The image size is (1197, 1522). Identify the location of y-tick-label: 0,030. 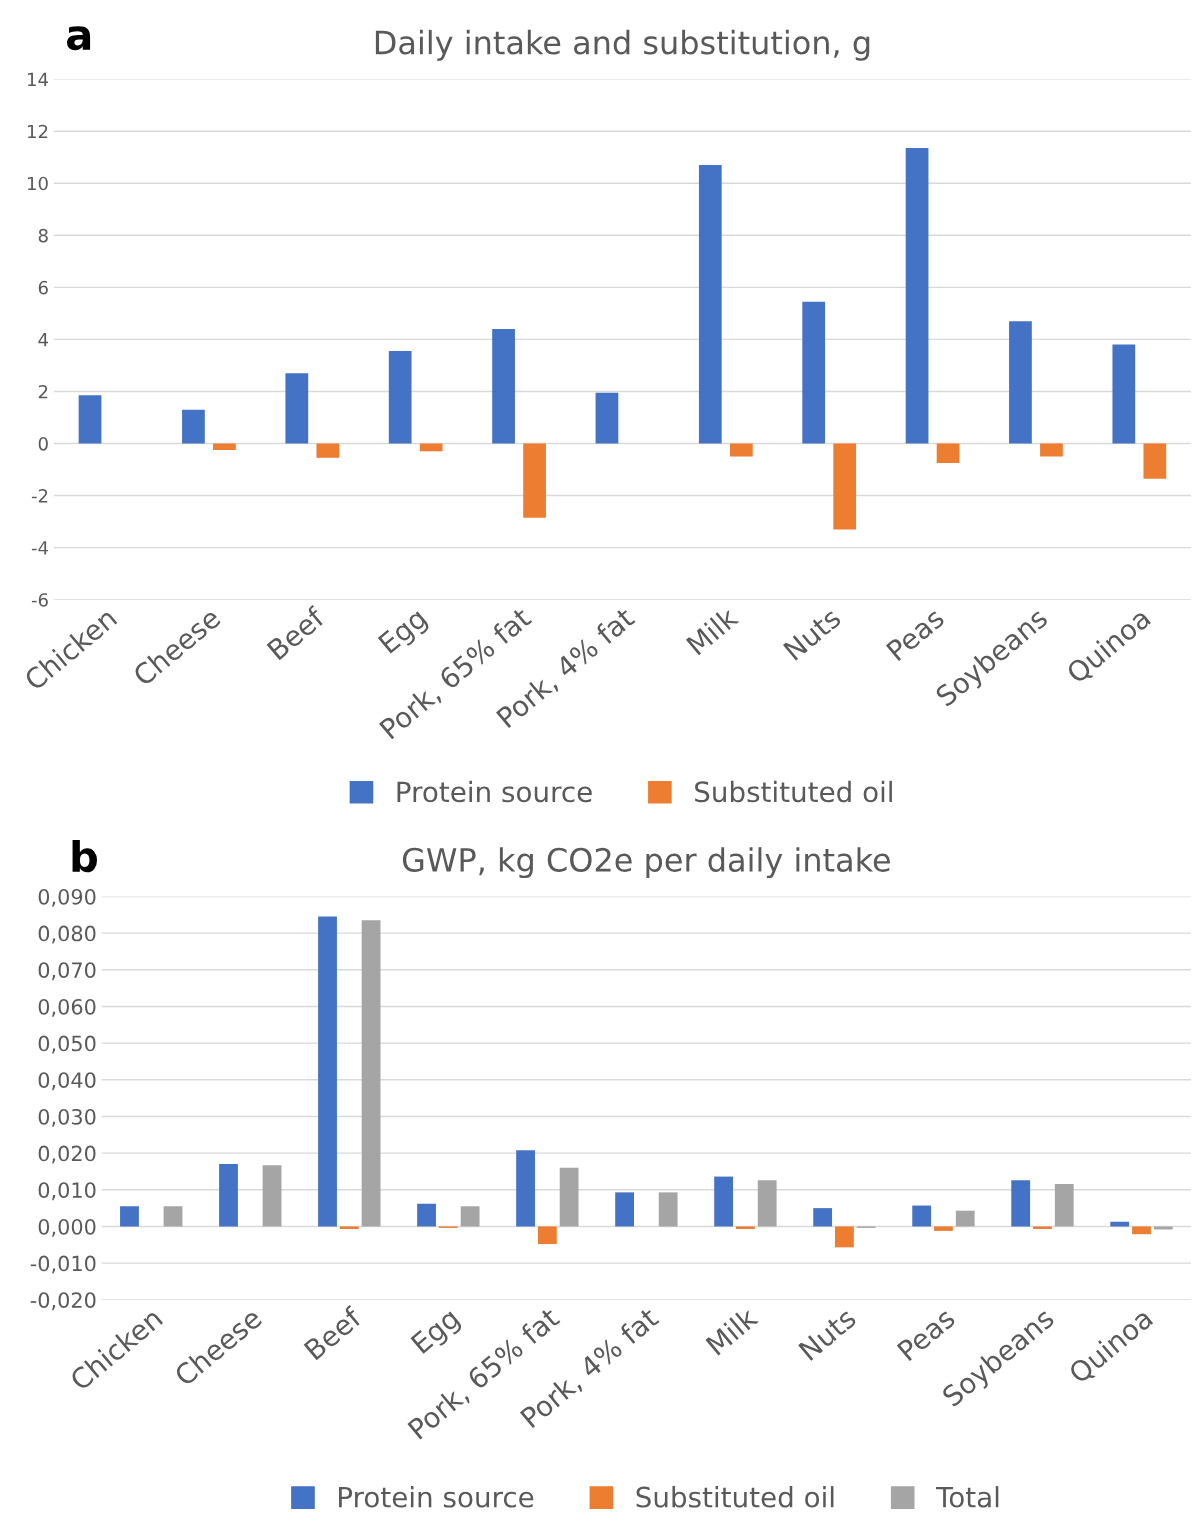
(67, 1117).